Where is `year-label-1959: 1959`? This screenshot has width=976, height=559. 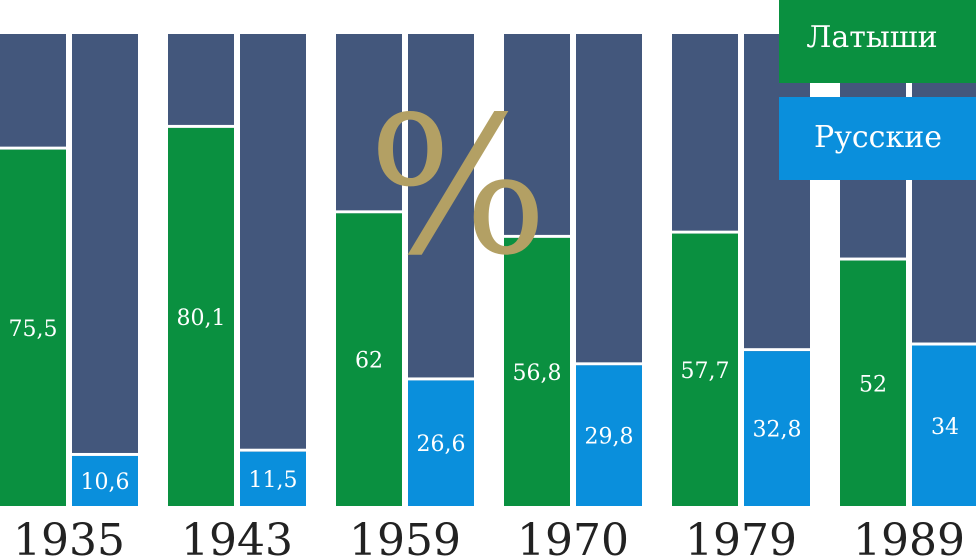 year-label-1959: 1959 is located at coordinates (405, 537).